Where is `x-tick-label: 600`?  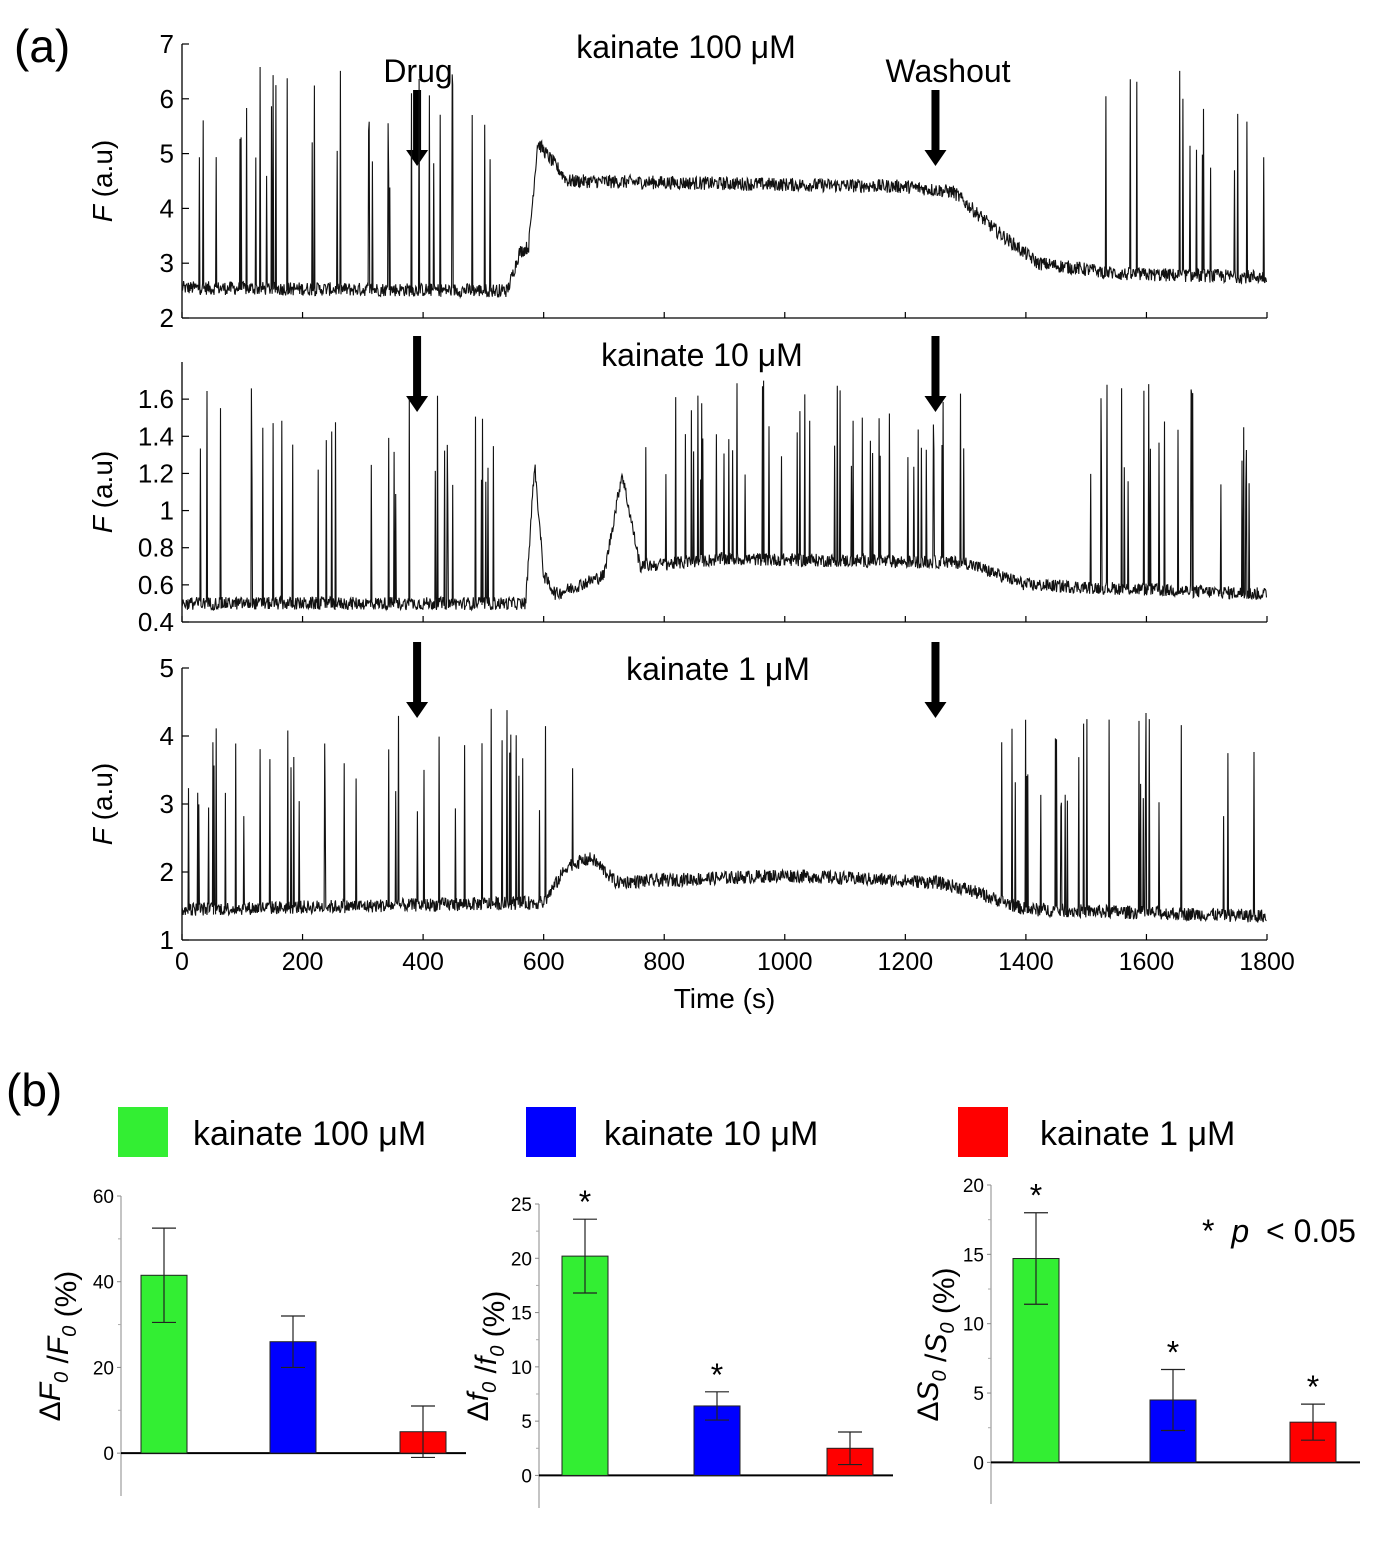 x-tick-label: 600 is located at coordinates (544, 962).